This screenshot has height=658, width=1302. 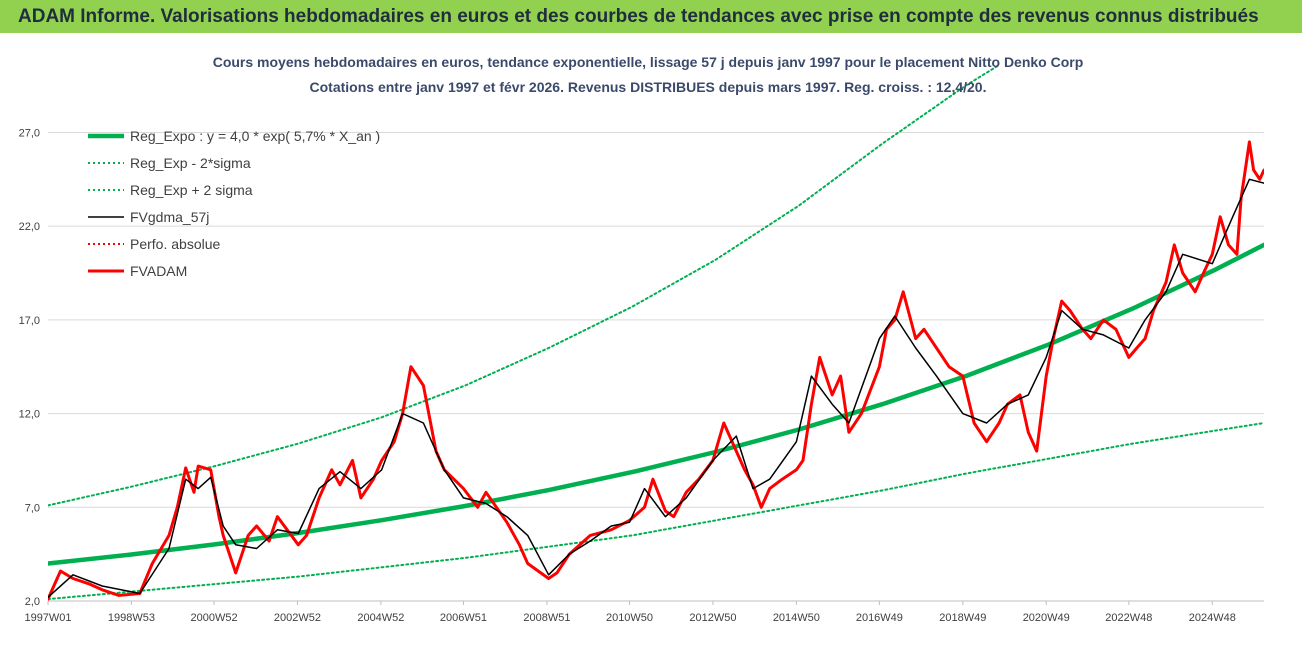 What do you see at coordinates (190, 163) in the screenshot?
I see `legend-label: Reg_Exp - 2*sigma` at bounding box center [190, 163].